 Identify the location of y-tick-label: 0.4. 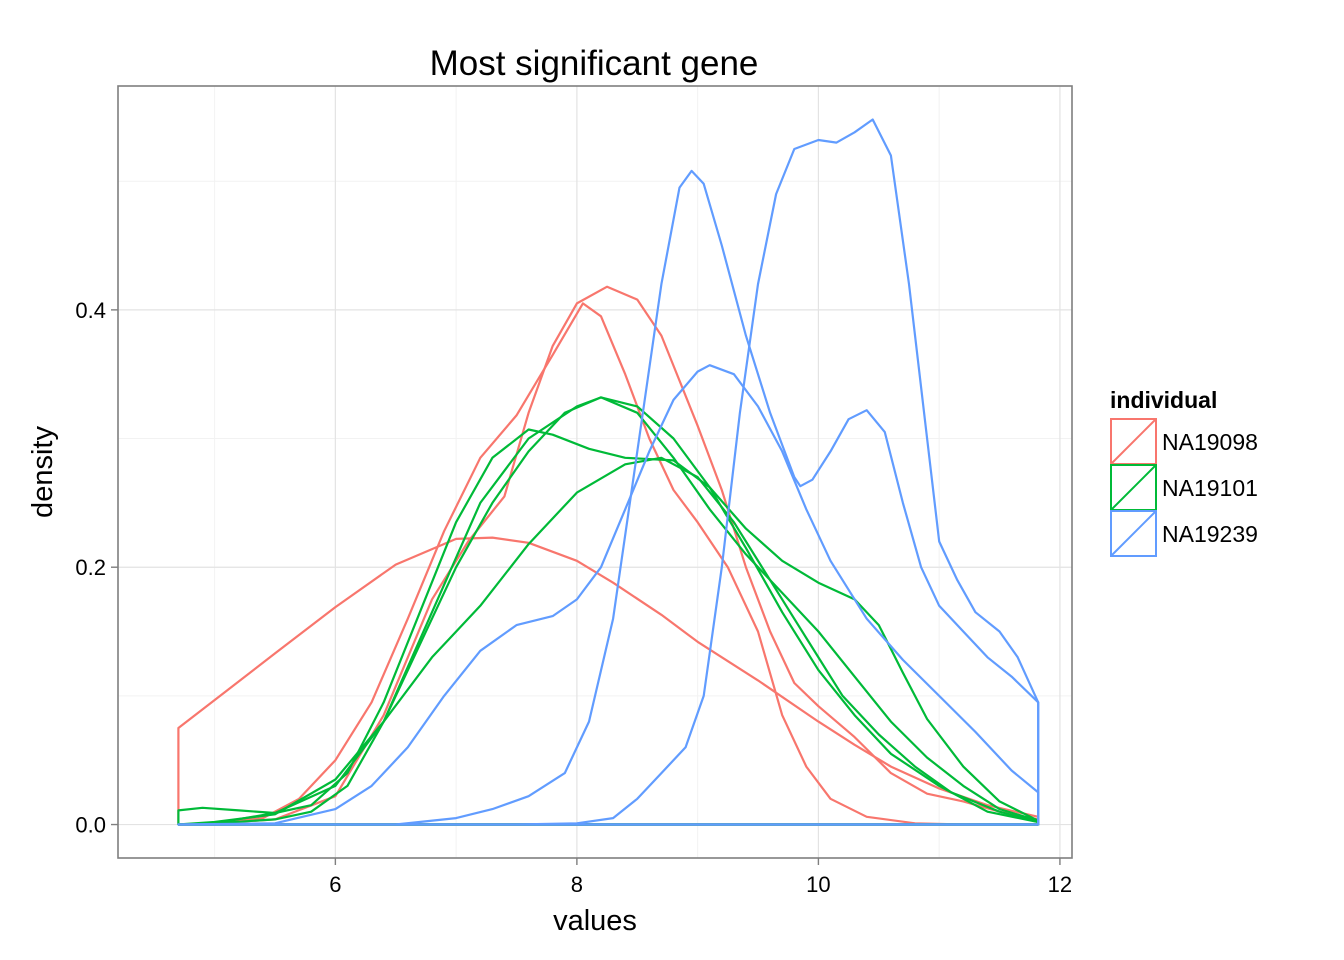
(90, 310).